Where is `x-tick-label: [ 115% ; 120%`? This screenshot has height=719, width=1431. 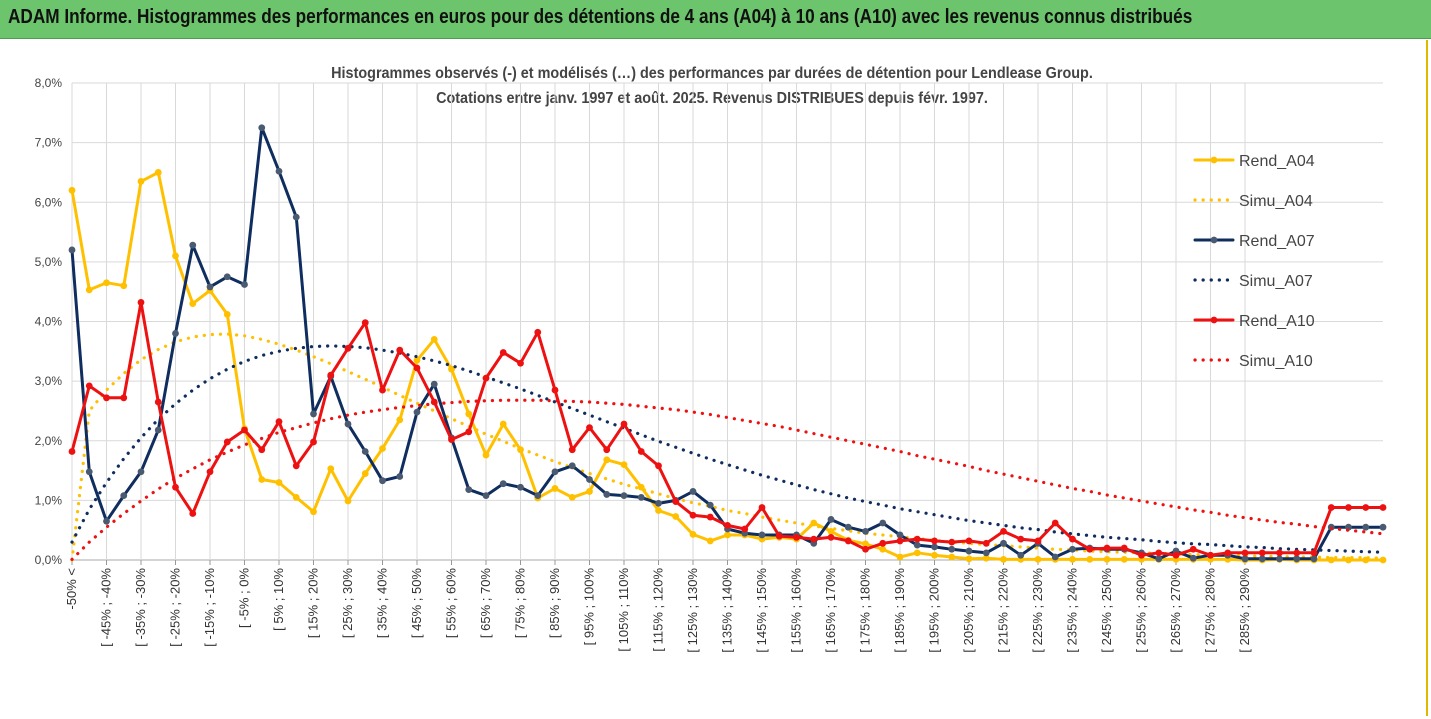
x-tick-label: [ 115% ; 120% is located at coordinates (658, 610).